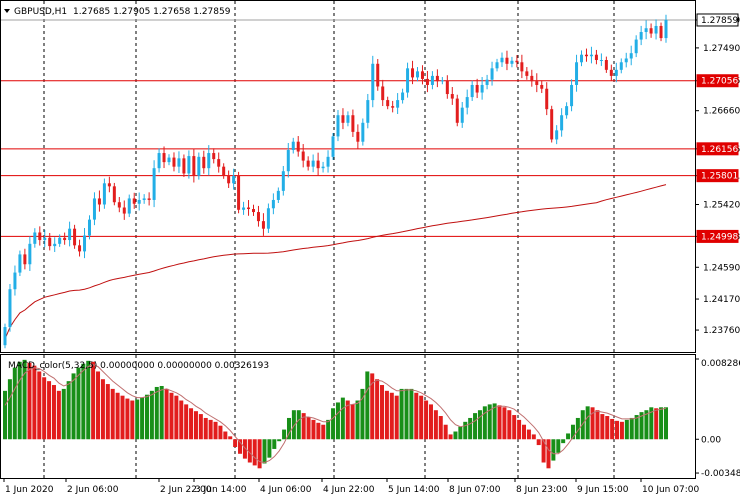 The width and height of the screenshot is (740, 500). What do you see at coordinates (719, 82) in the screenshot?
I see `price-label-text-1: 1.27056` at bounding box center [719, 82].